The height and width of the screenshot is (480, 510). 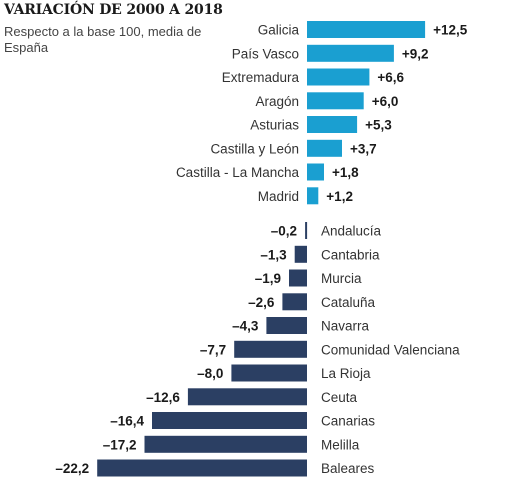 I want to click on bar-comunidad-valenciana, so click(x=270, y=349).